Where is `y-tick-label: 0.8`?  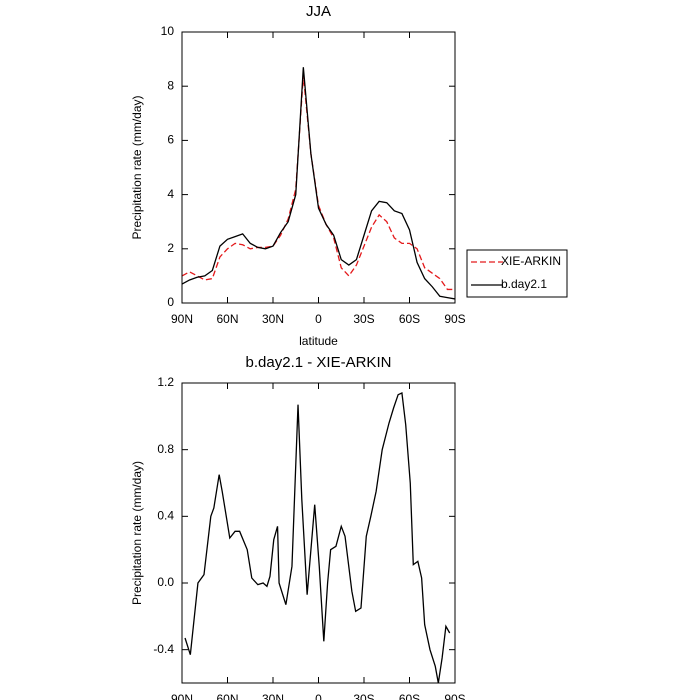 y-tick-label: 0.8 is located at coordinates (165, 449).